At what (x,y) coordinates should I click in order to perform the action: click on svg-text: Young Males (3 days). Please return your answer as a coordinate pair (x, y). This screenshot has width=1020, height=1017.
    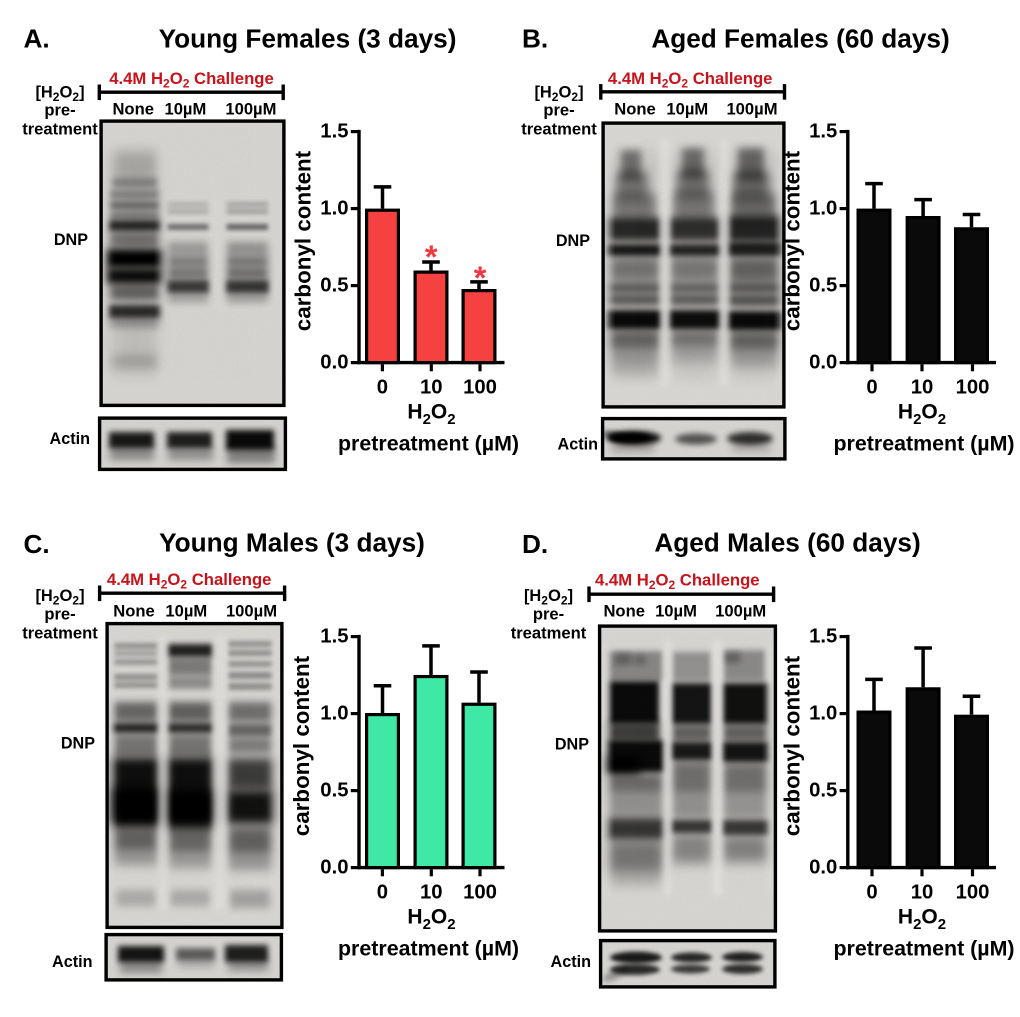
    Looking at the image, I should click on (292, 543).